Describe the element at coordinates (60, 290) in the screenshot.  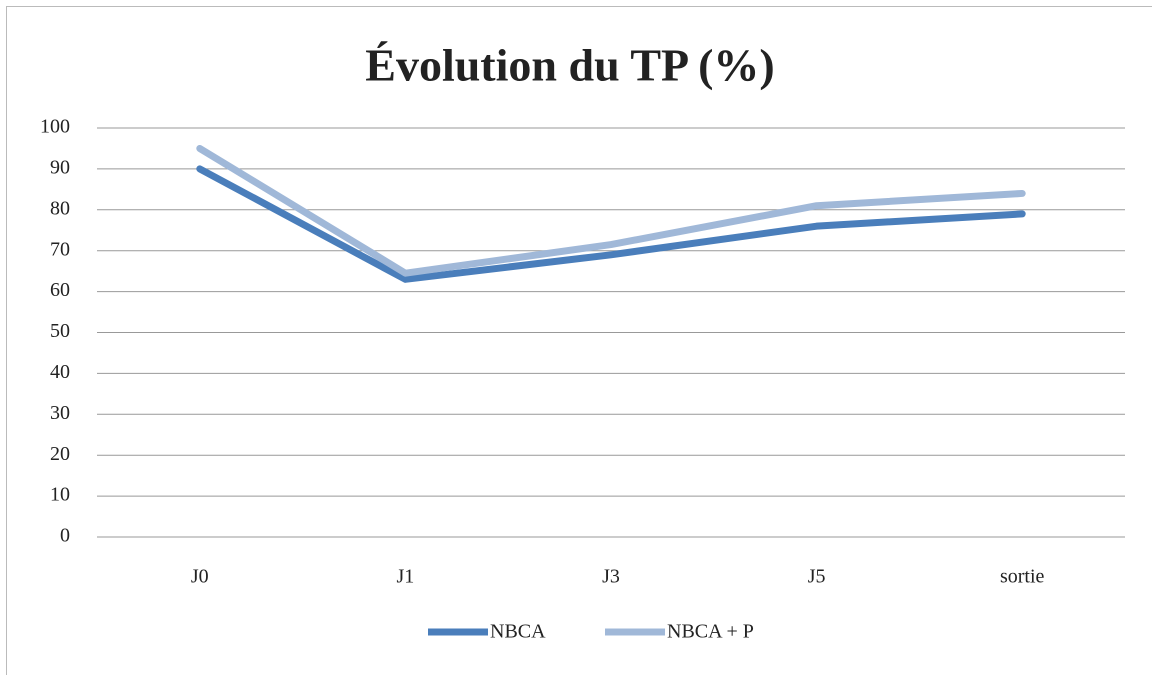
I see `y-tick-label: 60` at that location.